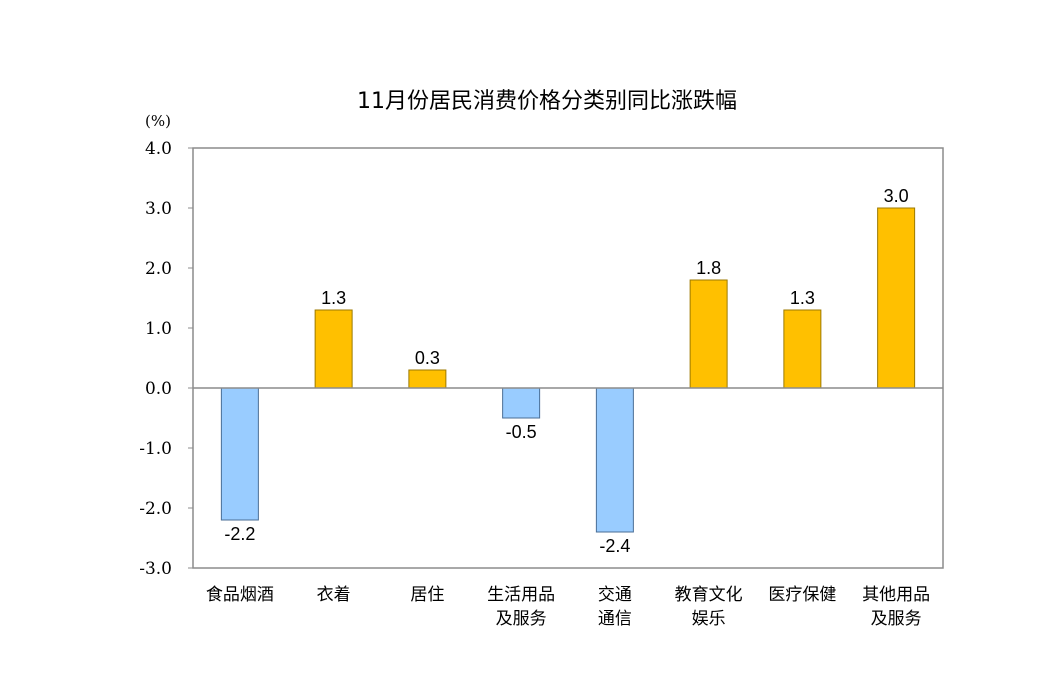  I want to click on y-tick-label: 0.0, so click(158, 389).